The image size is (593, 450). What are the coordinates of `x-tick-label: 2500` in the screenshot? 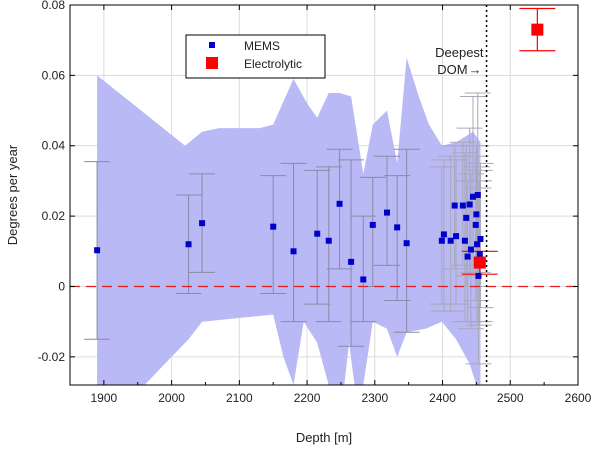 It's located at (510, 398).